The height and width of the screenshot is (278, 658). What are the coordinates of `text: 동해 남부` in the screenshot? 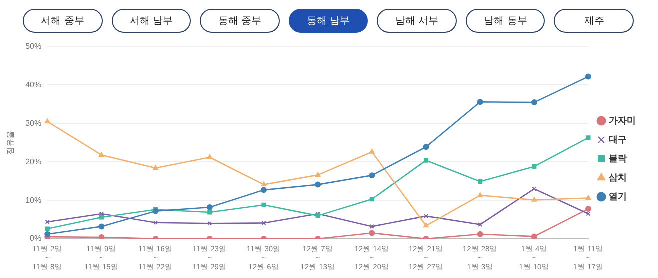 It's located at (328, 21).